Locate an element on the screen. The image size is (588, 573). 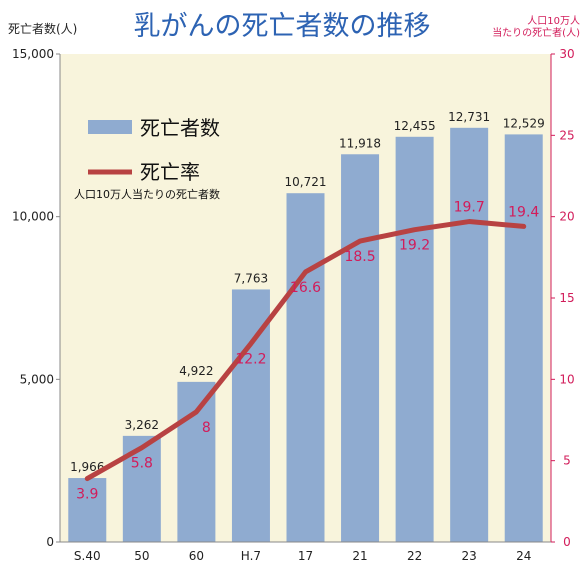
right-tick-label-0: 0 is located at coordinates (567, 542).